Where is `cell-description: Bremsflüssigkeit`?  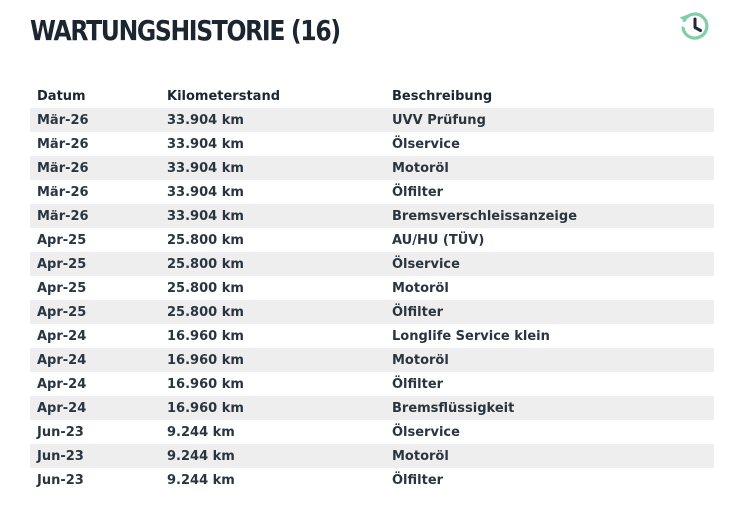
cell-description: Bremsflüssigkeit is located at coordinates (549, 408).